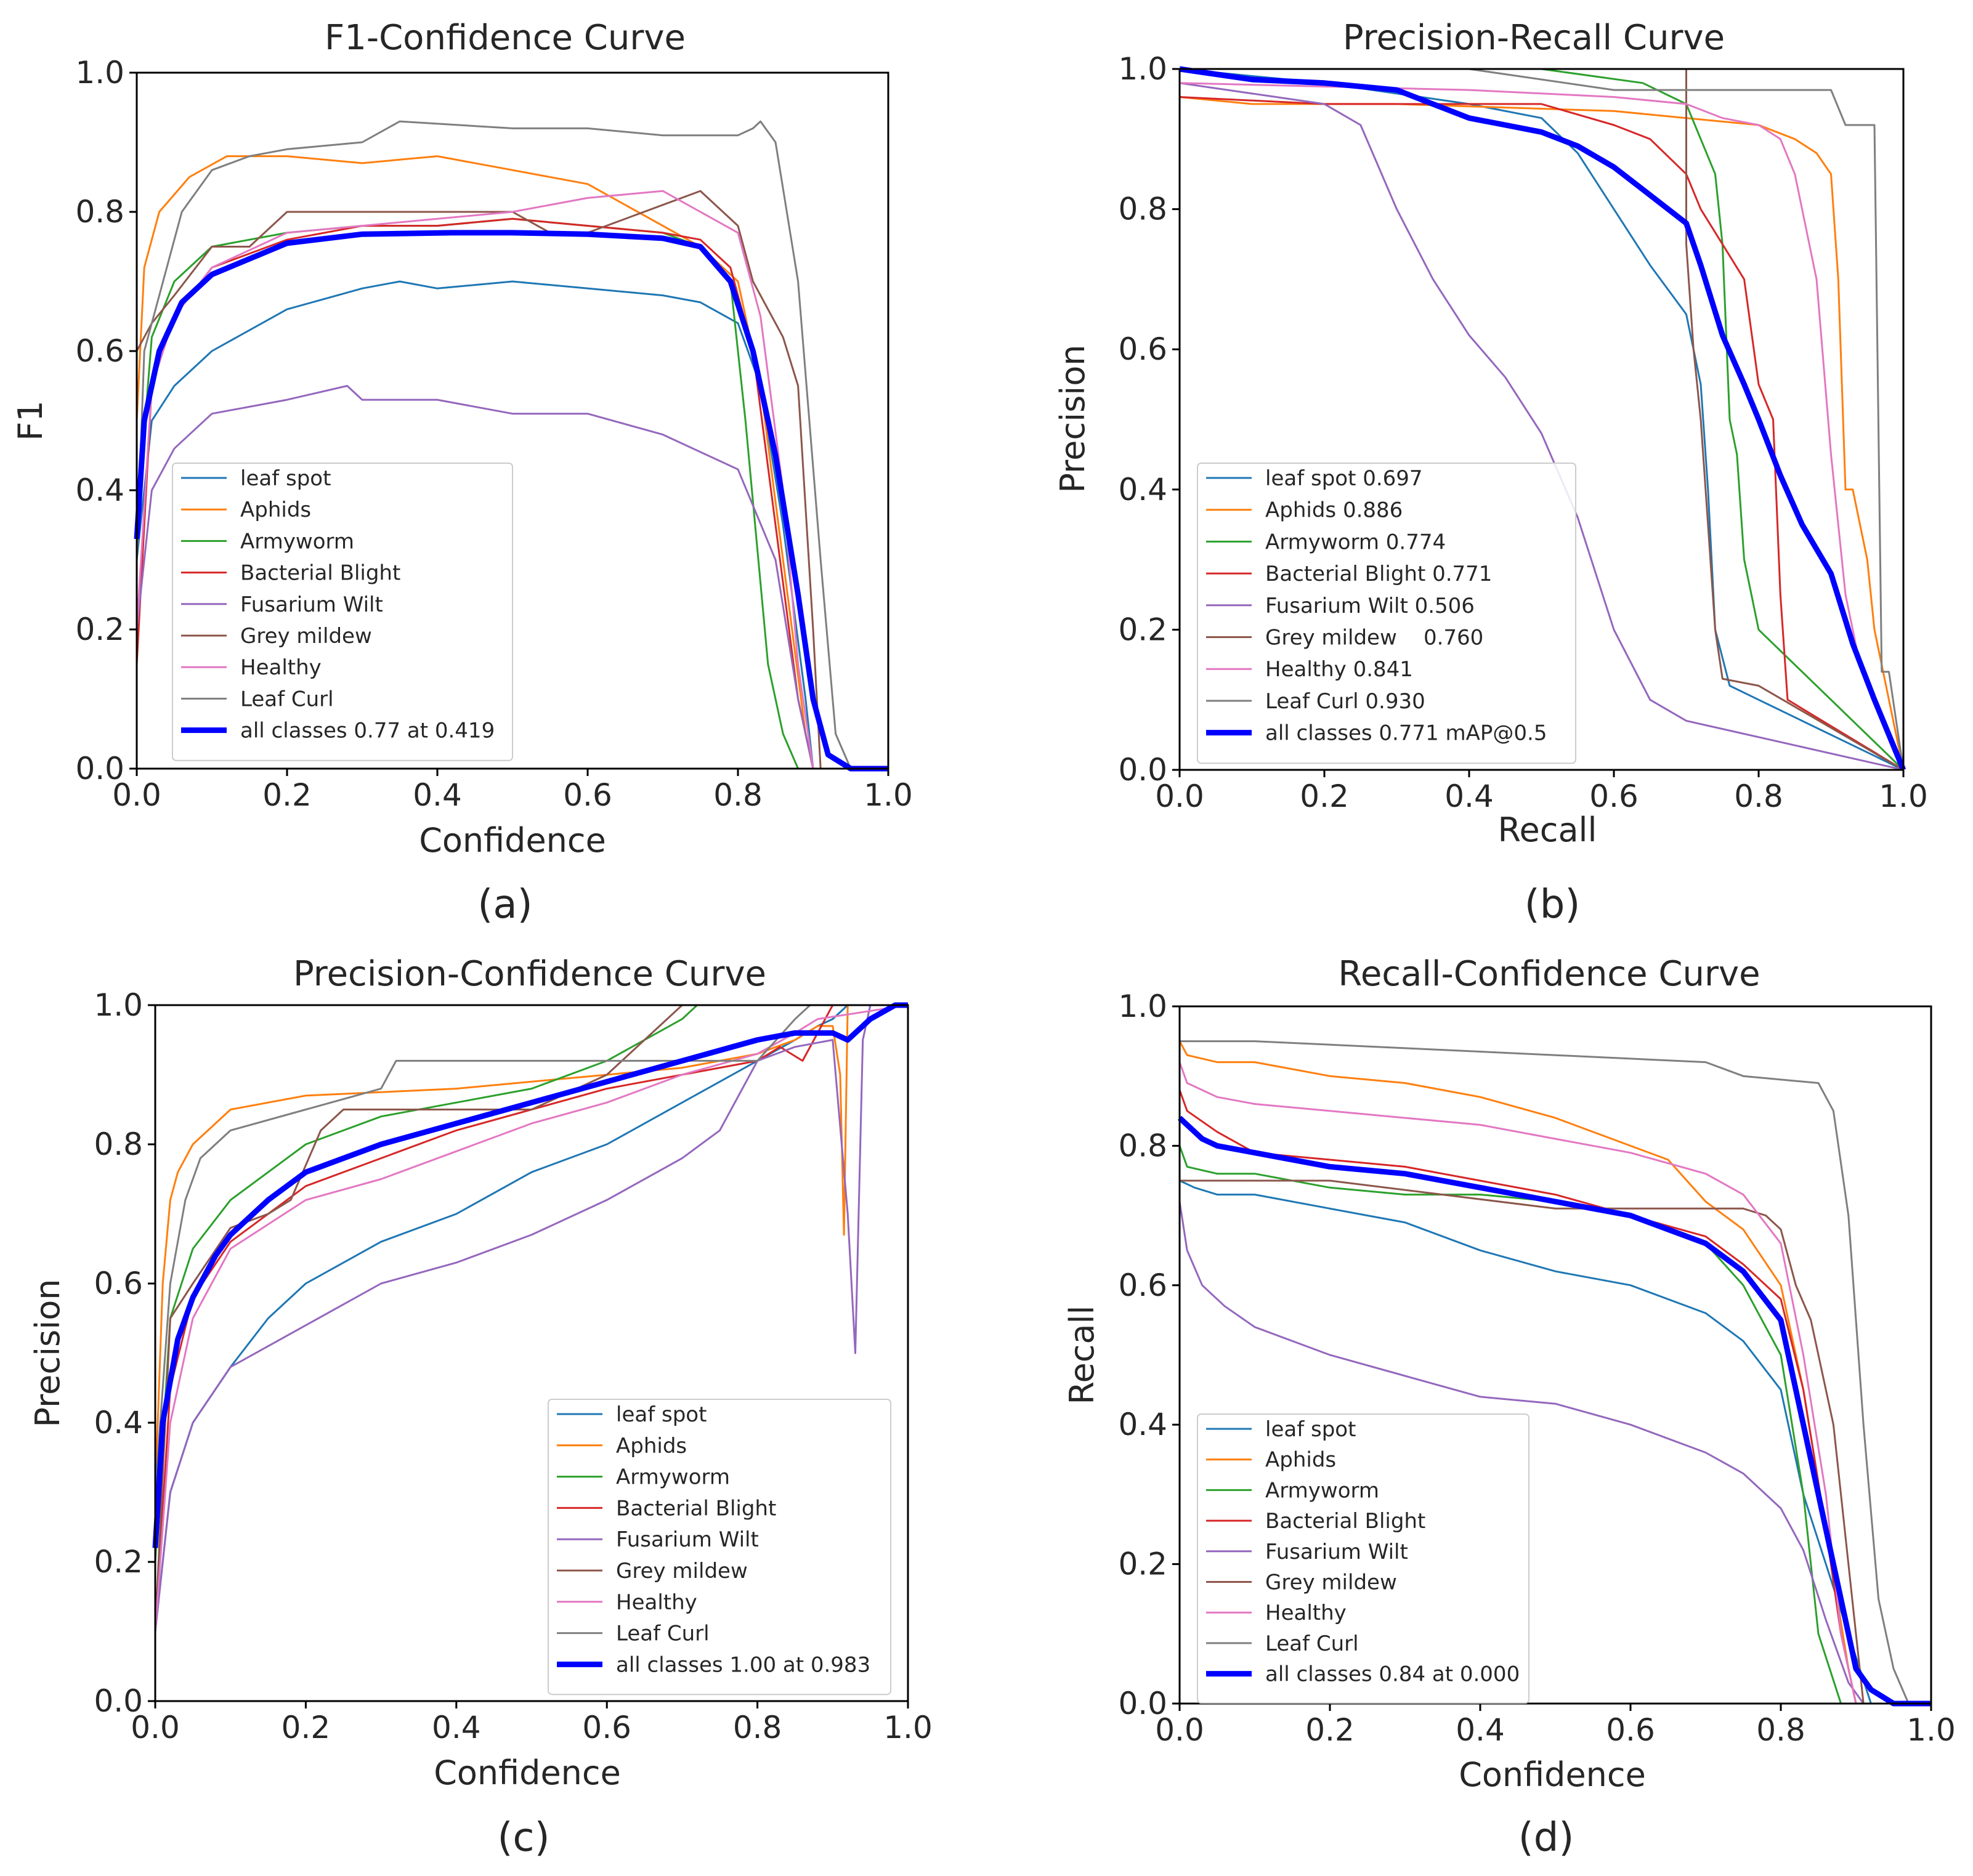  Describe the element at coordinates (1378, 574) in the screenshot. I see `legend-label: Bacterial Blight 0.771` at that location.